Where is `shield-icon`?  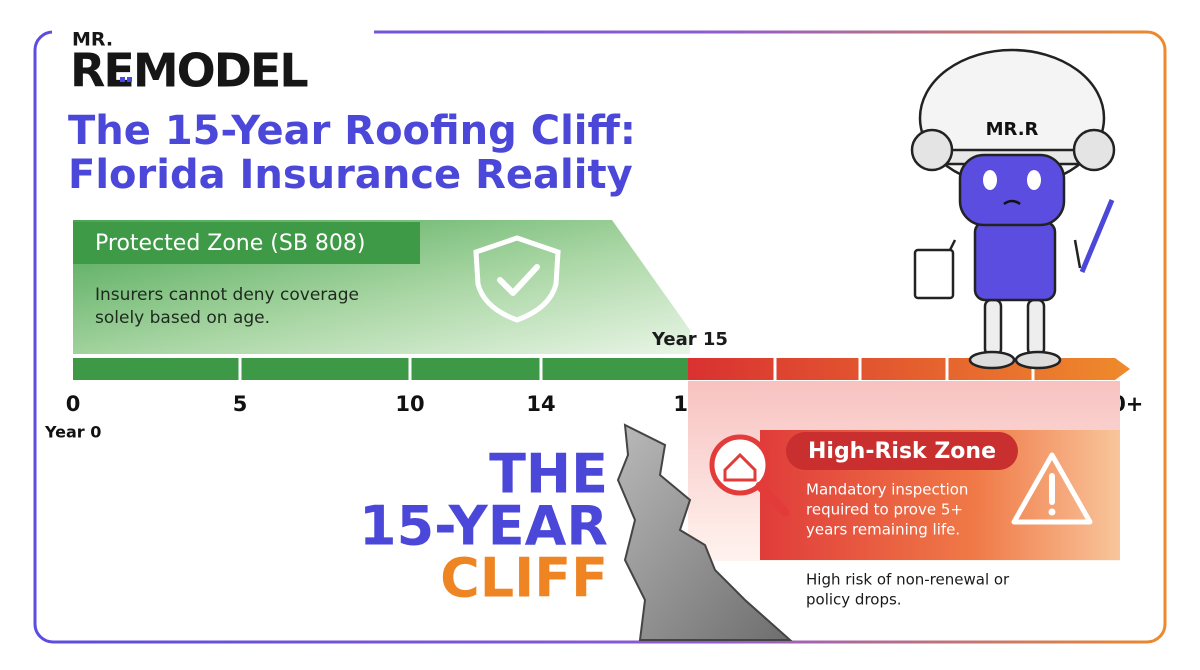 shield-icon is located at coordinates (517, 279).